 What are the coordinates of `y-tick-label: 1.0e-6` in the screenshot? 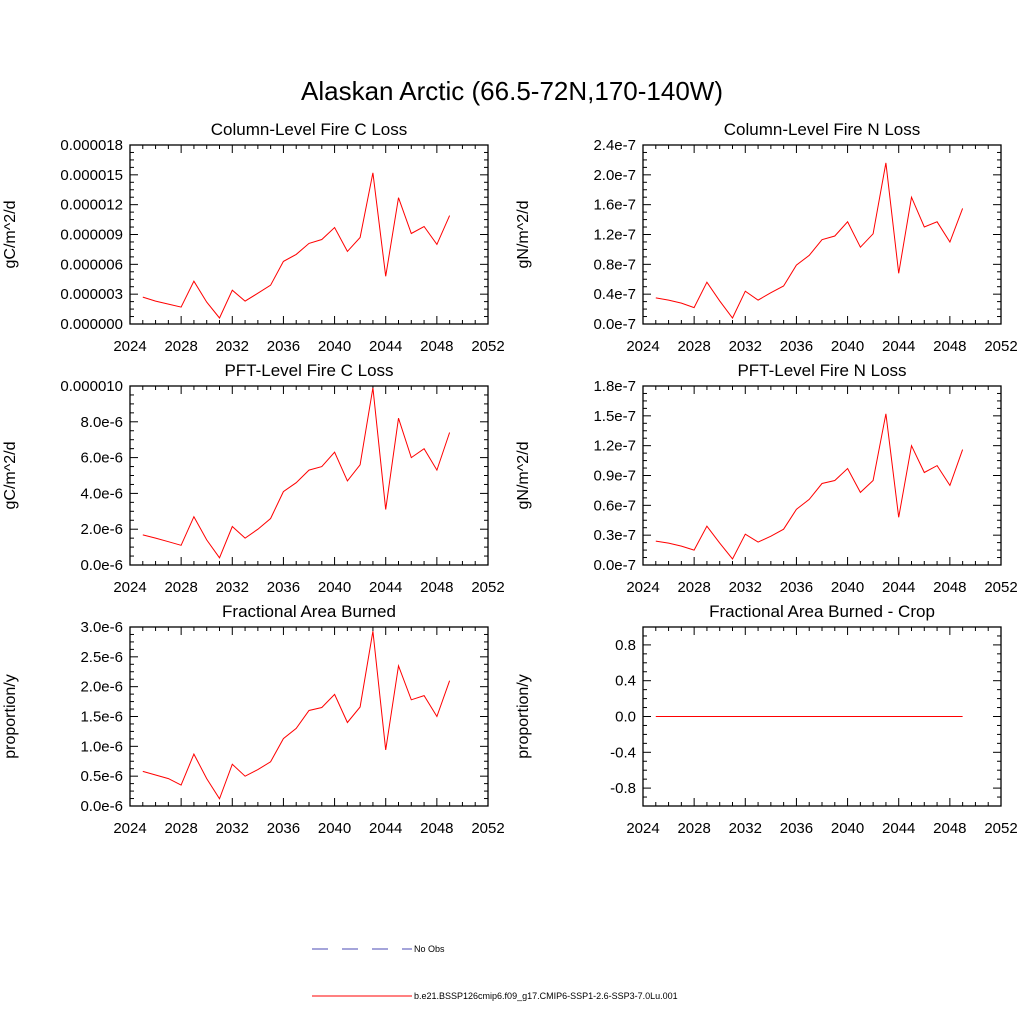 It's located at (101, 746).